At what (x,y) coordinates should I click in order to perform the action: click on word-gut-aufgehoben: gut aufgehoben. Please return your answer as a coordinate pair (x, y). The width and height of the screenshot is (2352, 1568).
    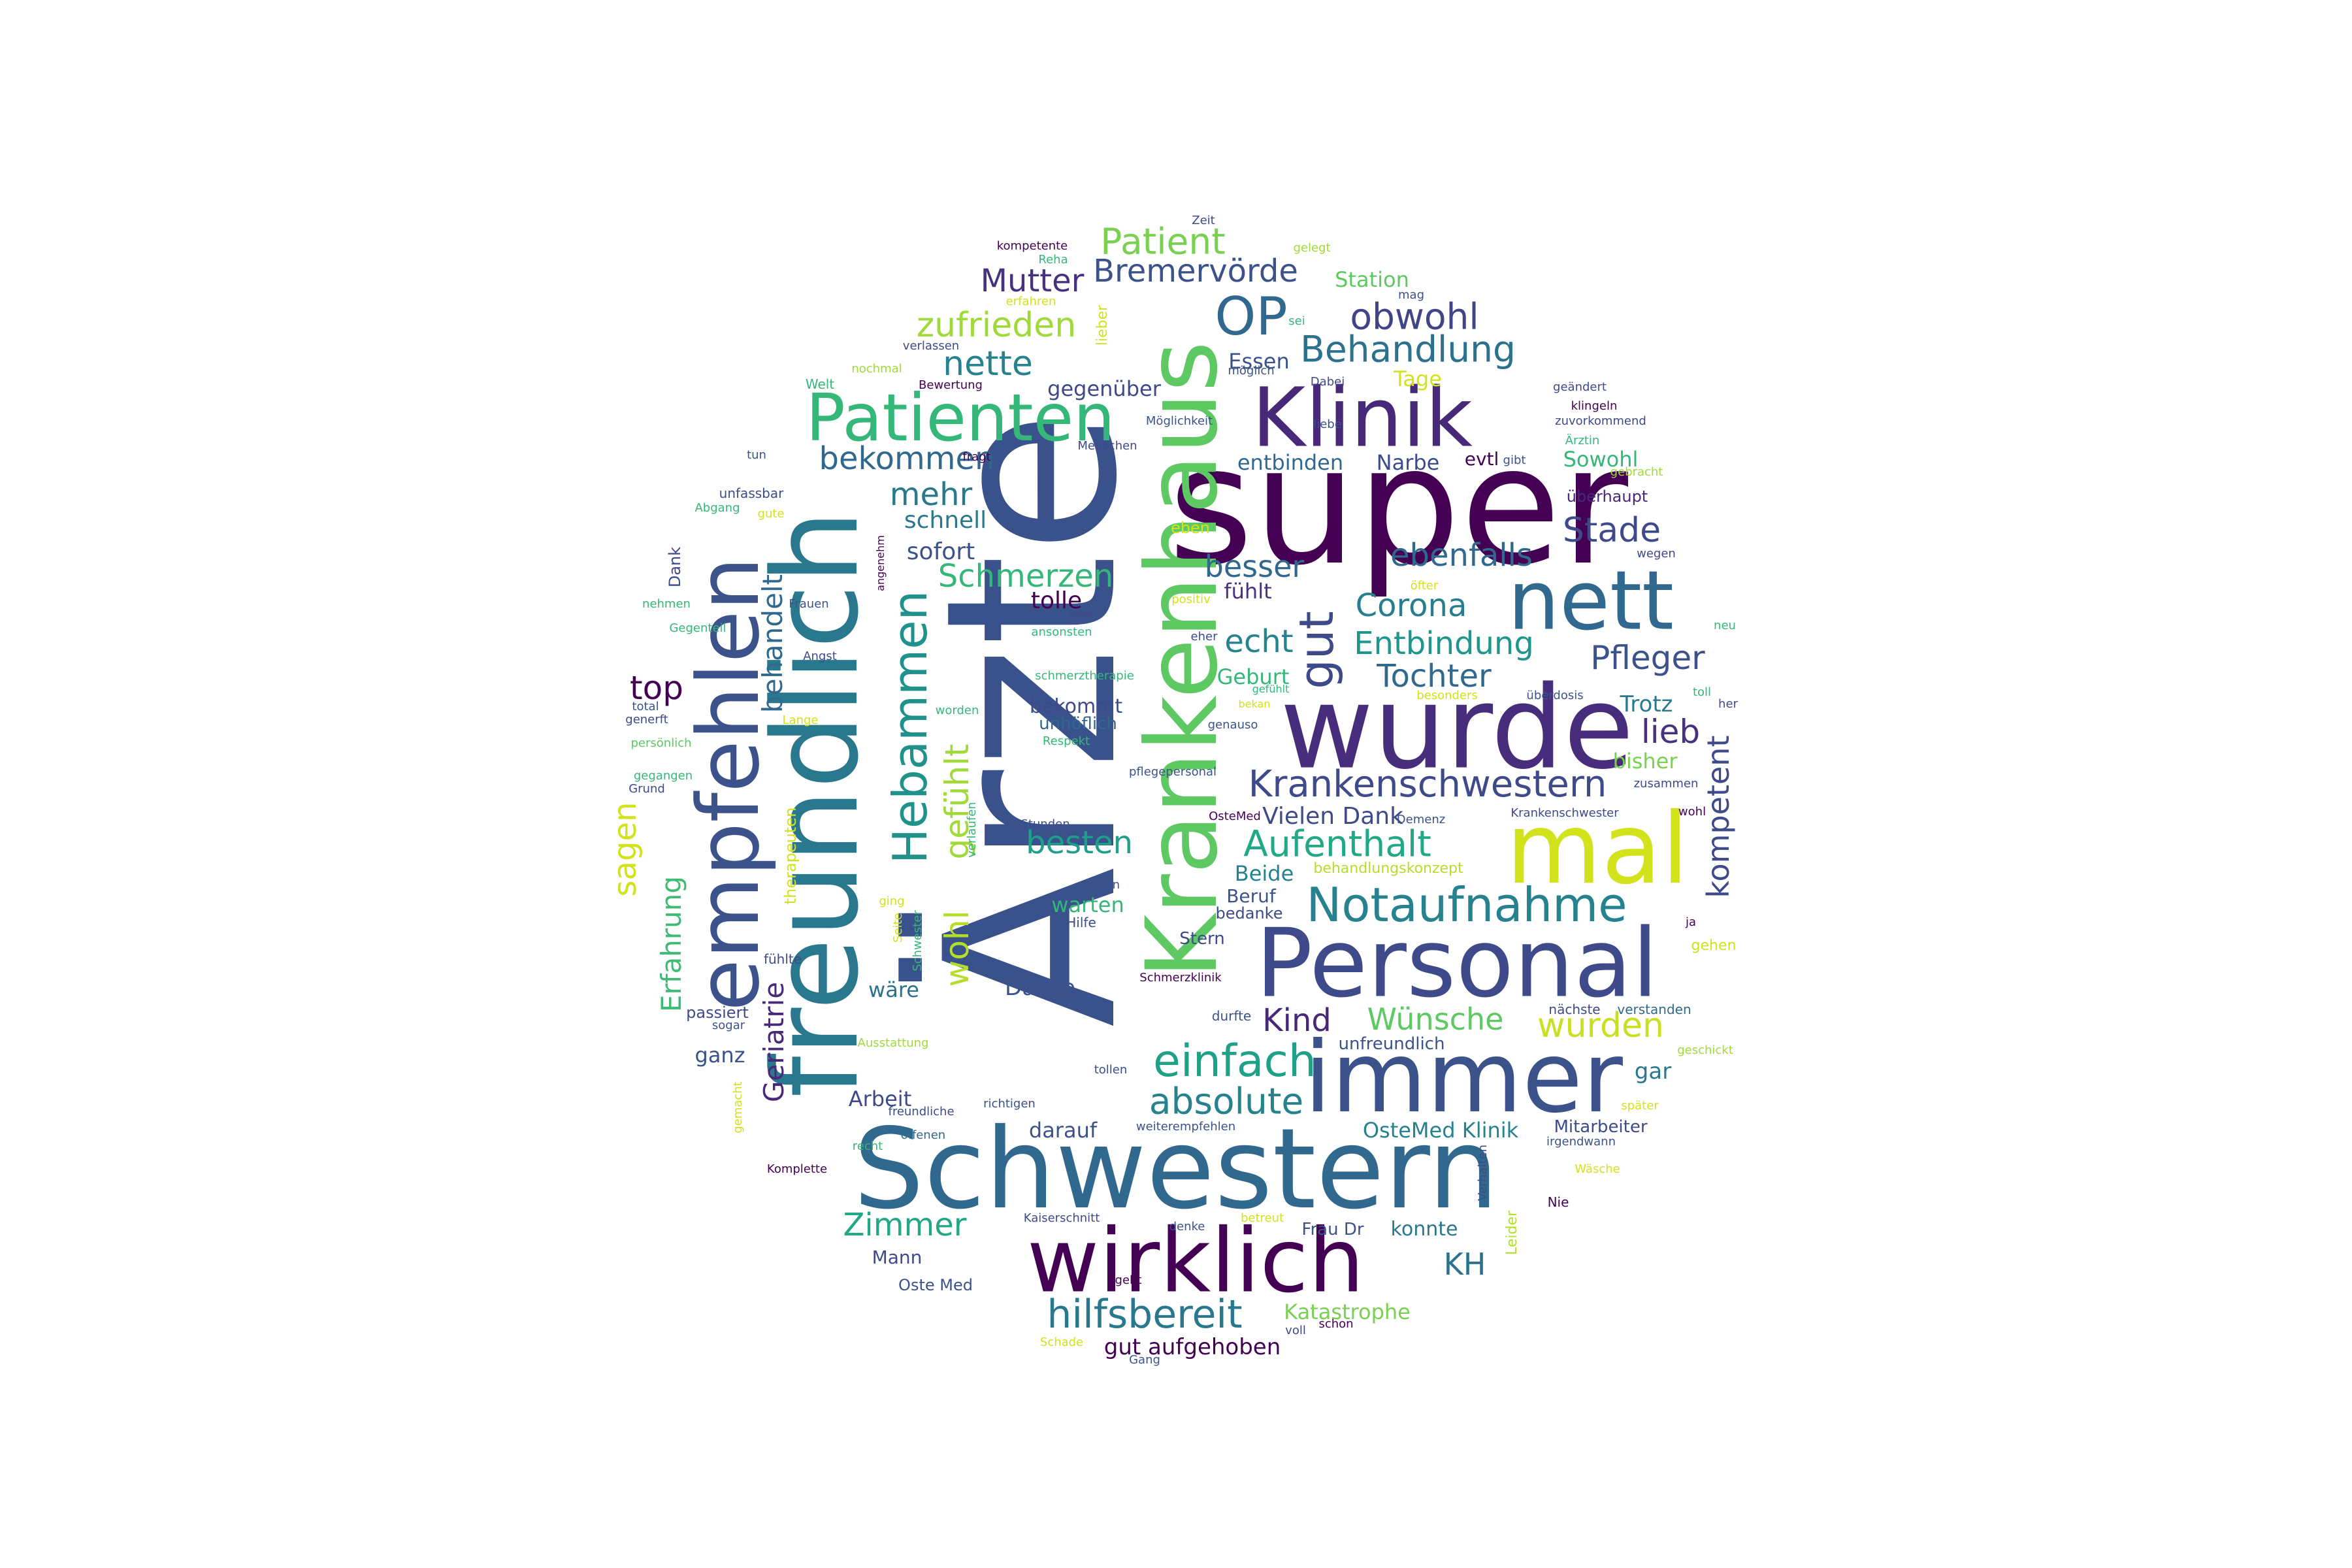
    Looking at the image, I should click on (1192, 1347).